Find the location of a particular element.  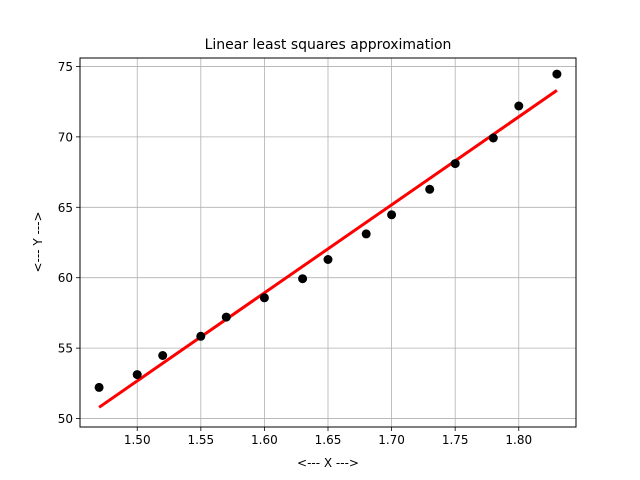

y-axis-label: <--- Y ---> is located at coordinates (38, 241).